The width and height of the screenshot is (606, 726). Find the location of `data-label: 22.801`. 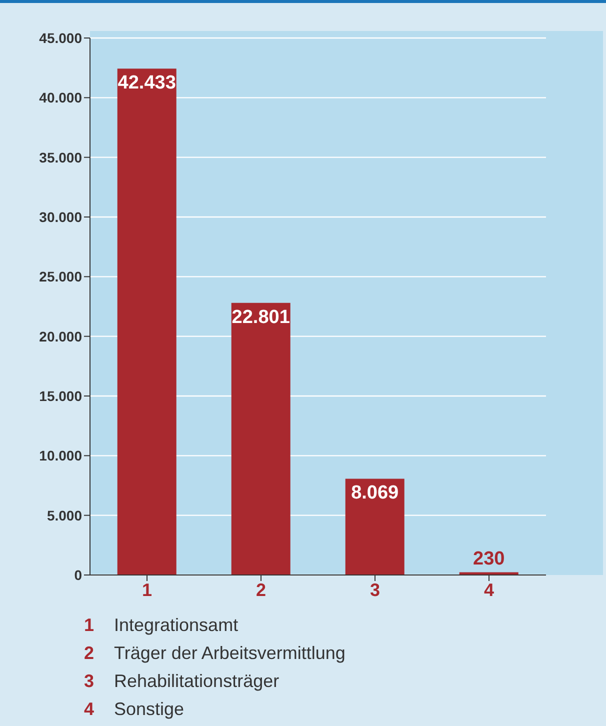

data-label: 22.801 is located at coordinates (261, 317).